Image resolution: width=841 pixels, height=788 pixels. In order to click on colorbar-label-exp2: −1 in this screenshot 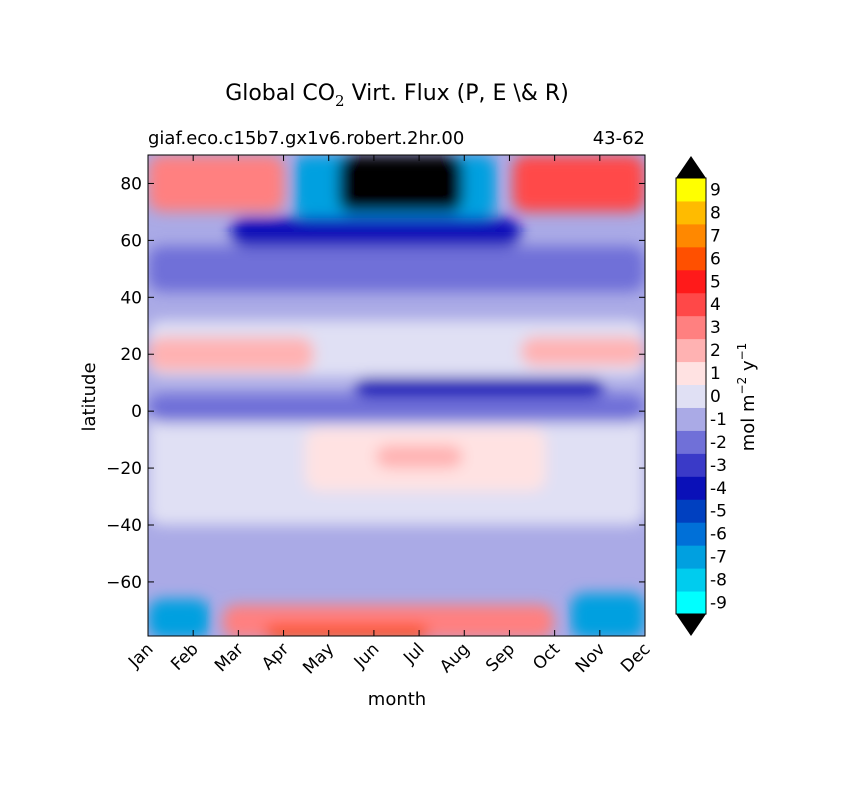, I will do `click(742, 352)`.